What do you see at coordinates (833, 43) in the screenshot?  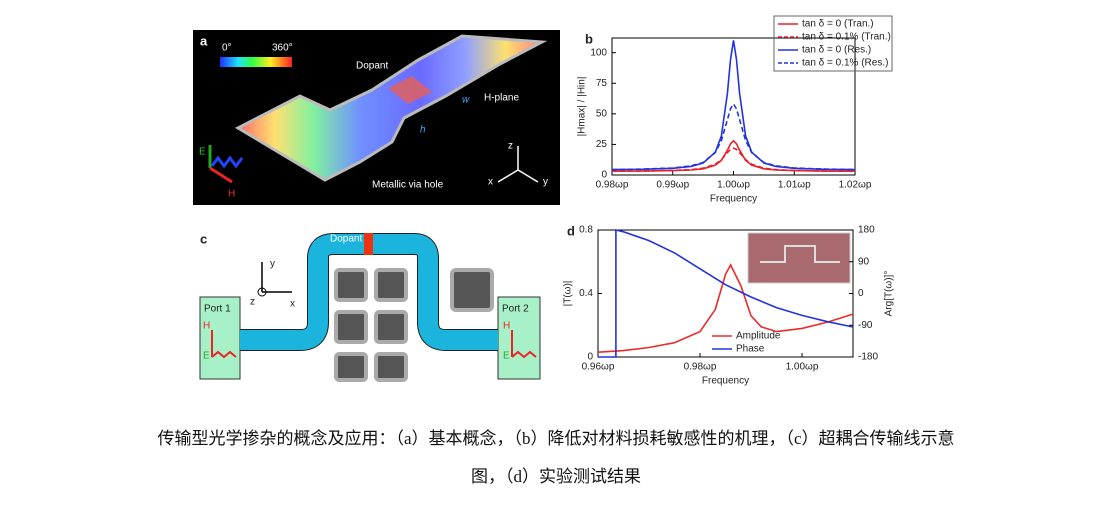 I see `legend-box` at bounding box center [833, 43].